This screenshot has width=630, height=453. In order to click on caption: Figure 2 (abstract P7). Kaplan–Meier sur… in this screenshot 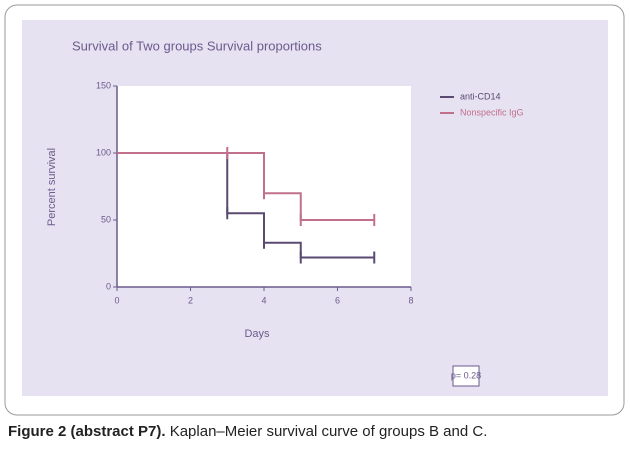, I will do `click(247, 431)`.